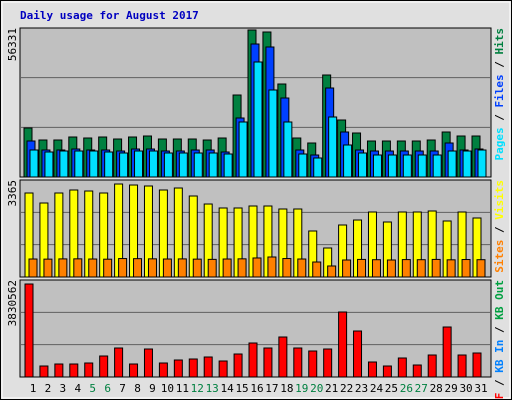 The width and height of the screenshot is (512, 400). What do you see at coordinates (465, 388) in the screenshot?
I see `x-tick-label: 30` at bounding box center [465, 388].